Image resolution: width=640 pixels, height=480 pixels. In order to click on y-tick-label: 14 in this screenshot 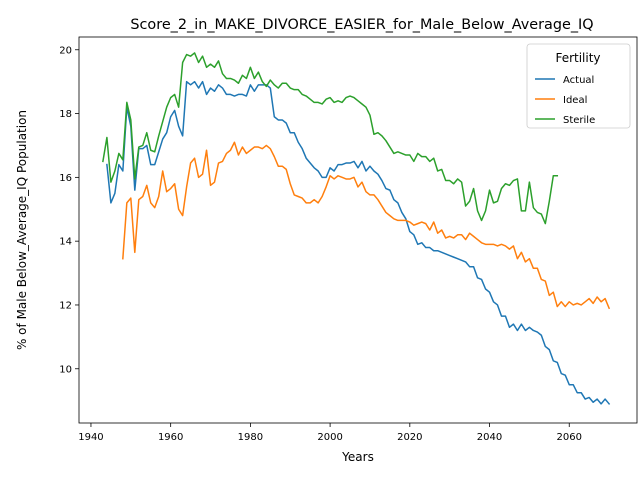, I will do `click(65, 242)`.